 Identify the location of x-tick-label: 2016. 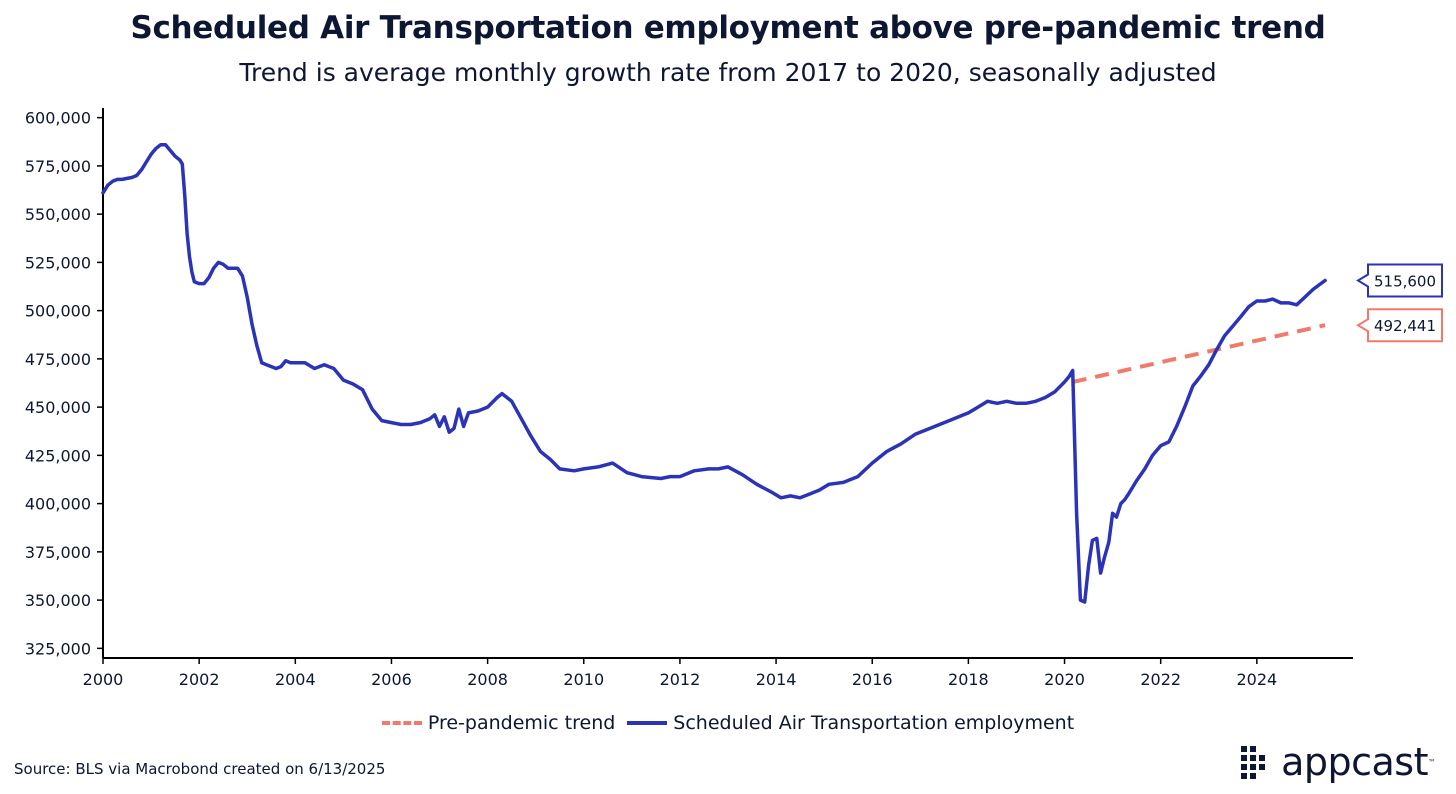
(872, 679).